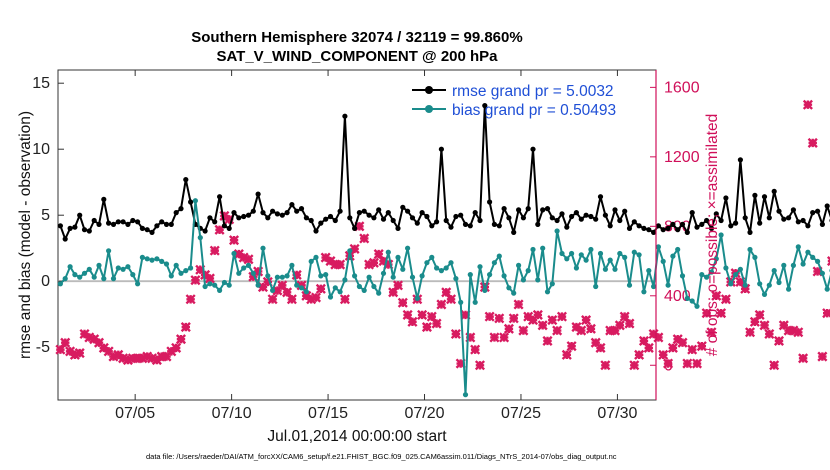  What do you see at coordinates (232, 413) in the screenshot?
I see `x-tick-label: 07/10` at bounding box center [232, 413].